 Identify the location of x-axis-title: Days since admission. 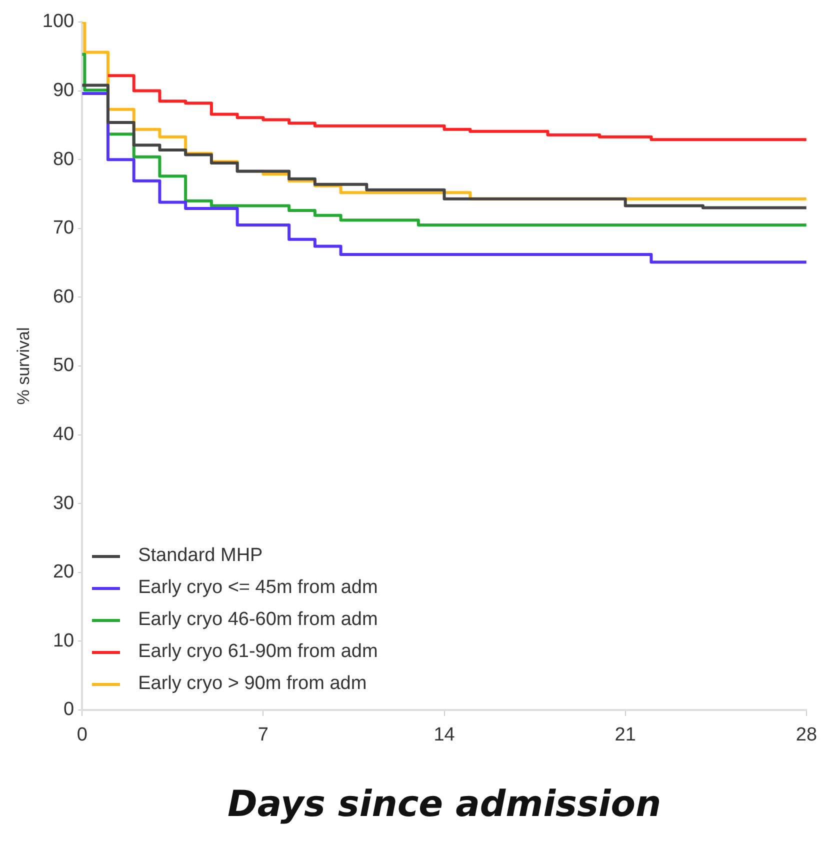
(444, 804).